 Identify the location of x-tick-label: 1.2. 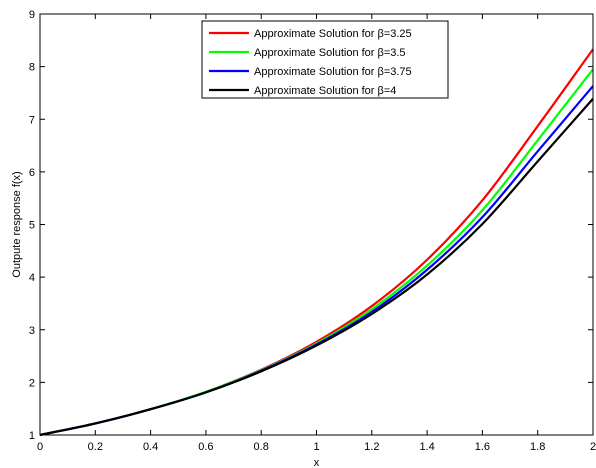
(371, 447).